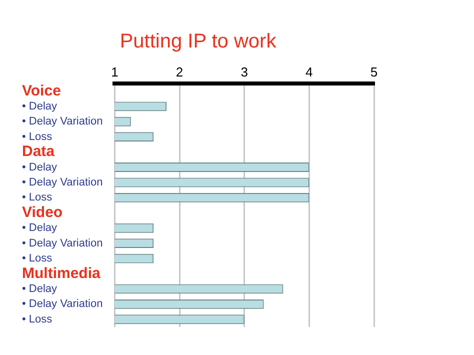  I want to click on y-tick-label: Video, so click(42, 213).